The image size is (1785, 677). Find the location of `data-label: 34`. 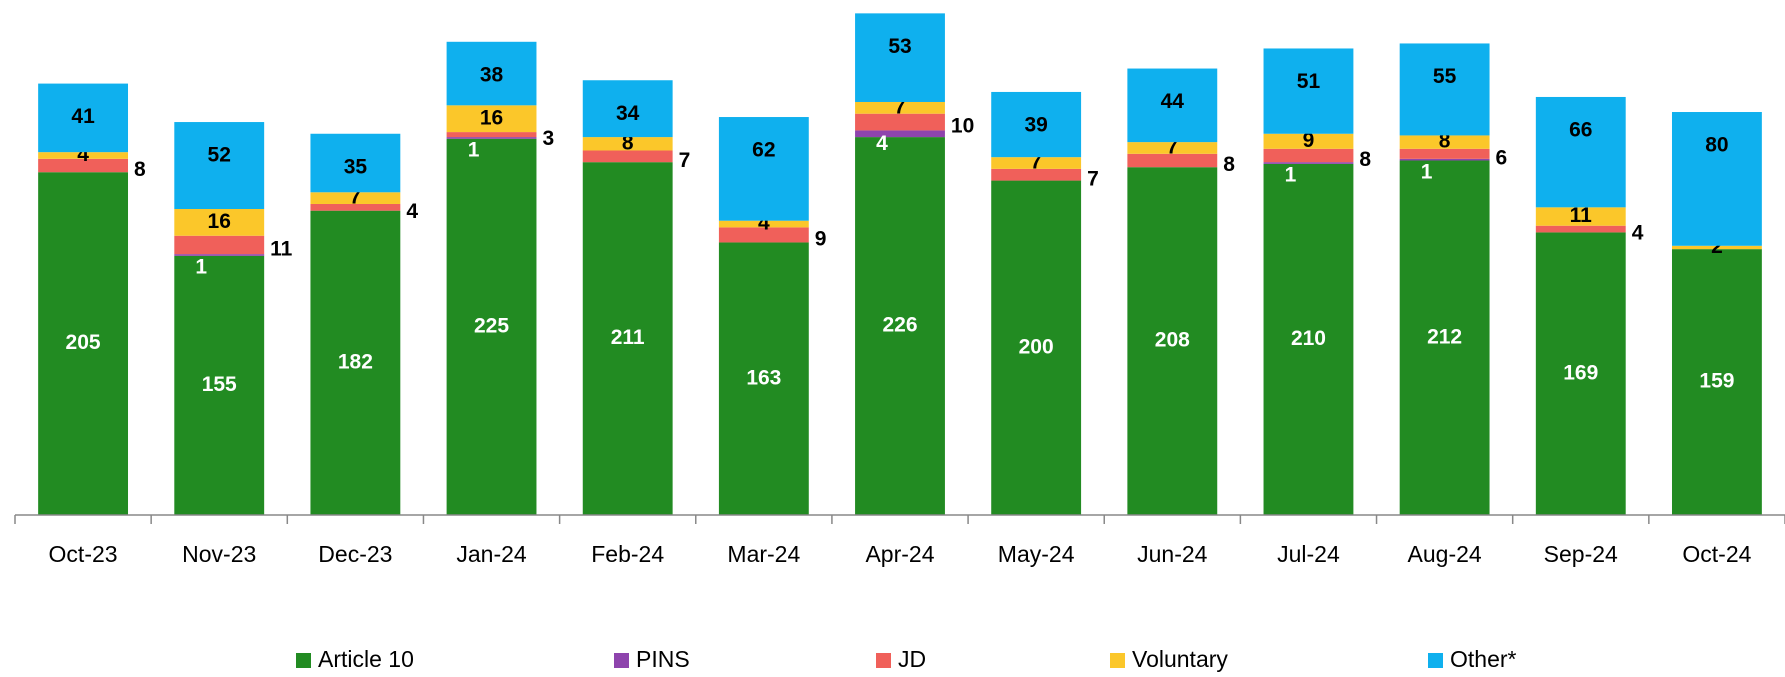

data-label: 34 is located at coordinates (628, 113).